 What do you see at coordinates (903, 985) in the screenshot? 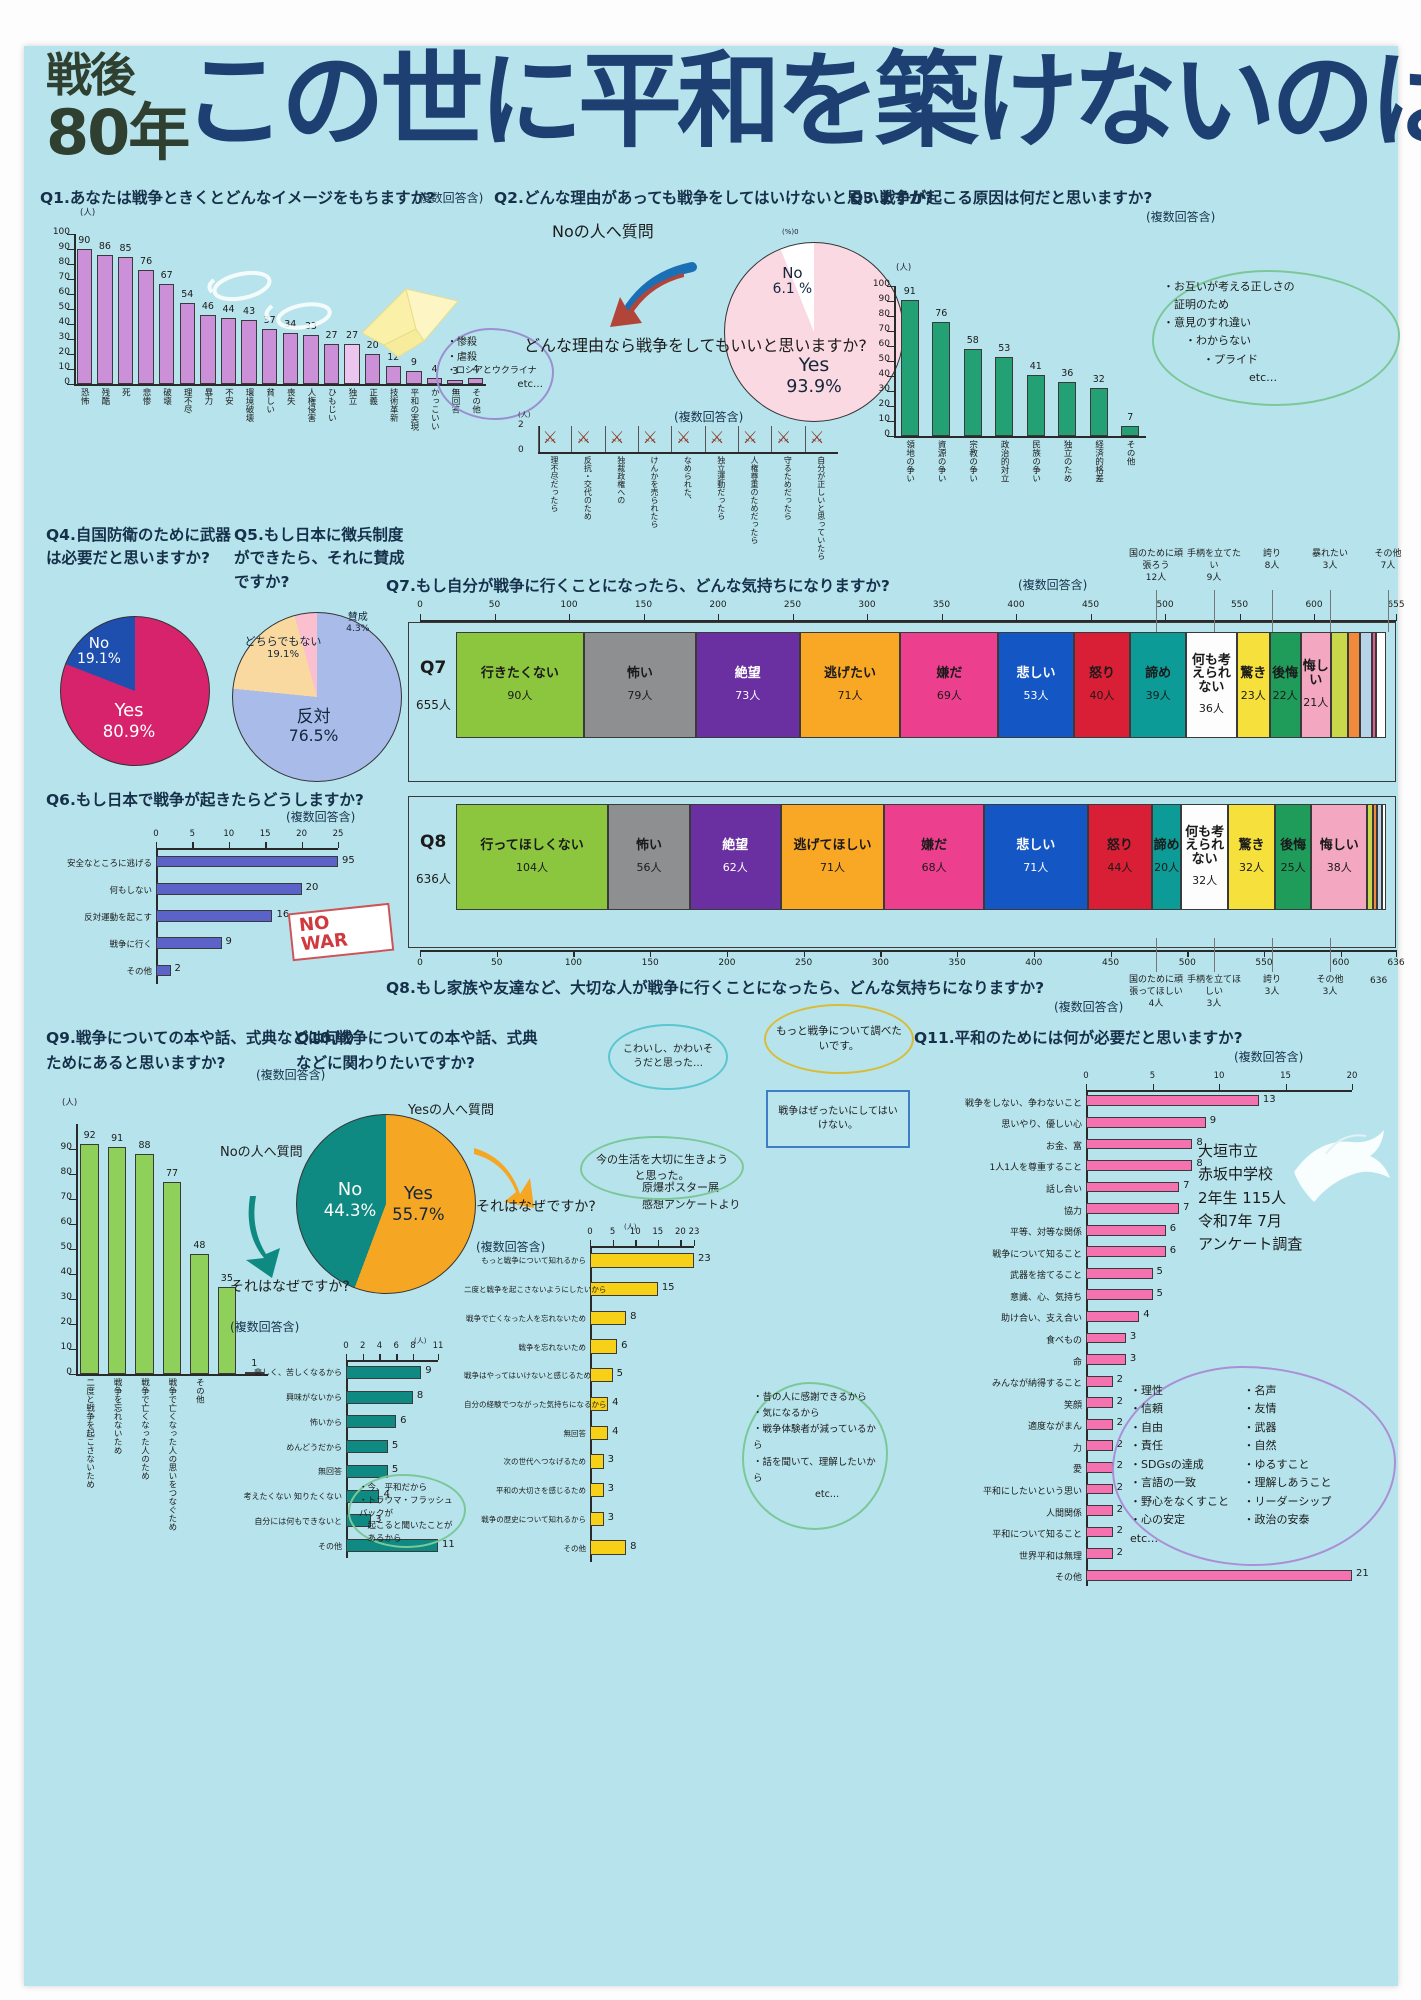
I see `q8-callouts: 国のために頑張ってほしい 4人 手柄を立てほしい 3人 誇り 3人 その他 3人 636` at bounding box center [903, 985].